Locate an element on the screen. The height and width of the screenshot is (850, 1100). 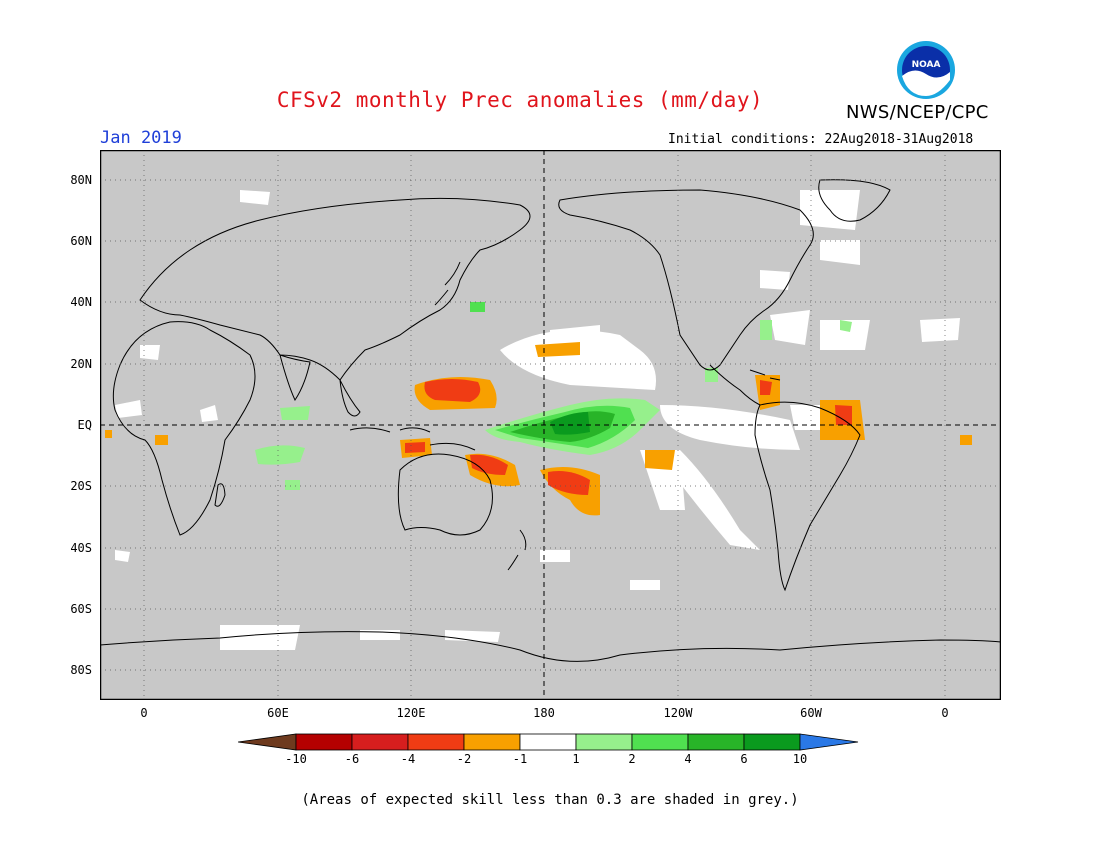
lon-label-0-east: 0 is located at coordinates (945, 713).